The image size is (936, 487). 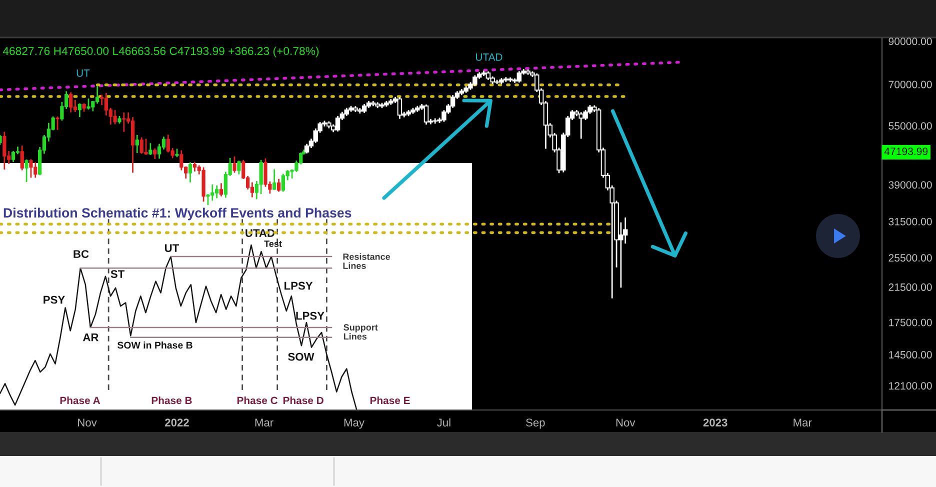 What do you see at coordinates (910, 322) in the screenshot?
I see `y-tick-label: 17500.00` at bounding box center [910, 322].